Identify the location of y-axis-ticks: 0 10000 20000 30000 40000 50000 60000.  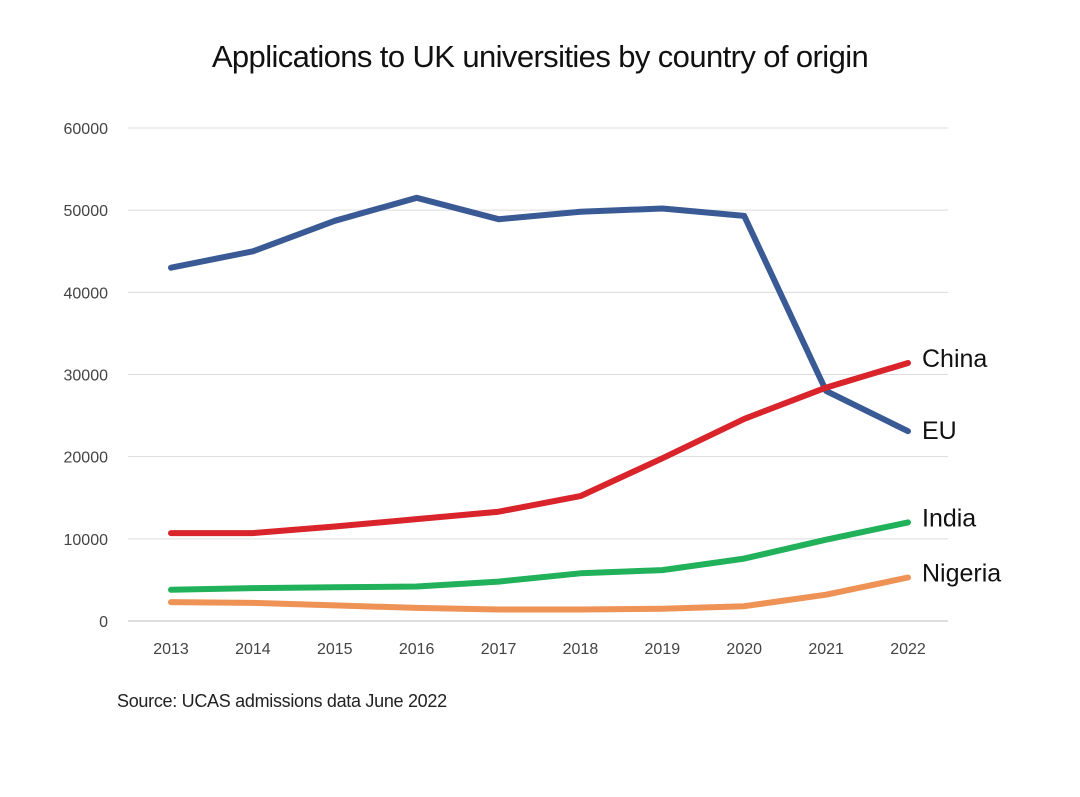
(86, 376).